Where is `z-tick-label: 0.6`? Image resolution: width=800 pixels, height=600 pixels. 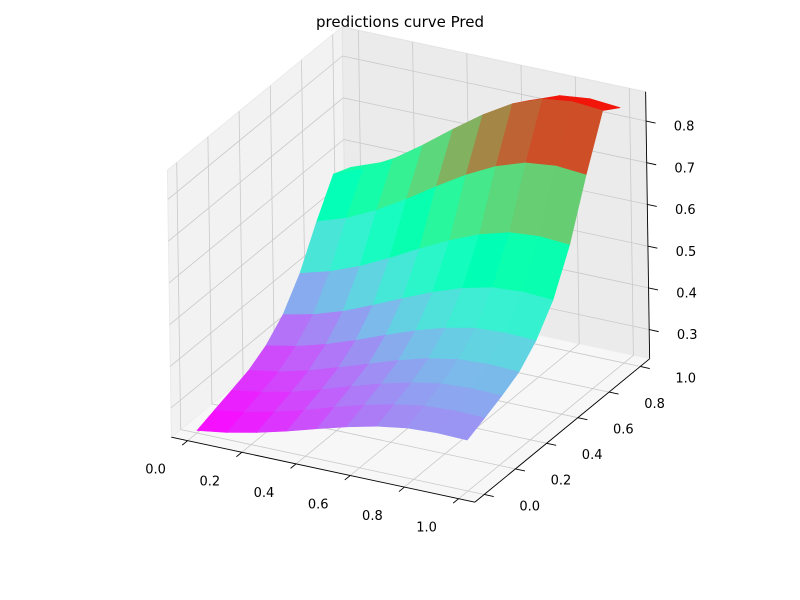
z-tick-label: 0.6 is located at coordinates (685, 210).